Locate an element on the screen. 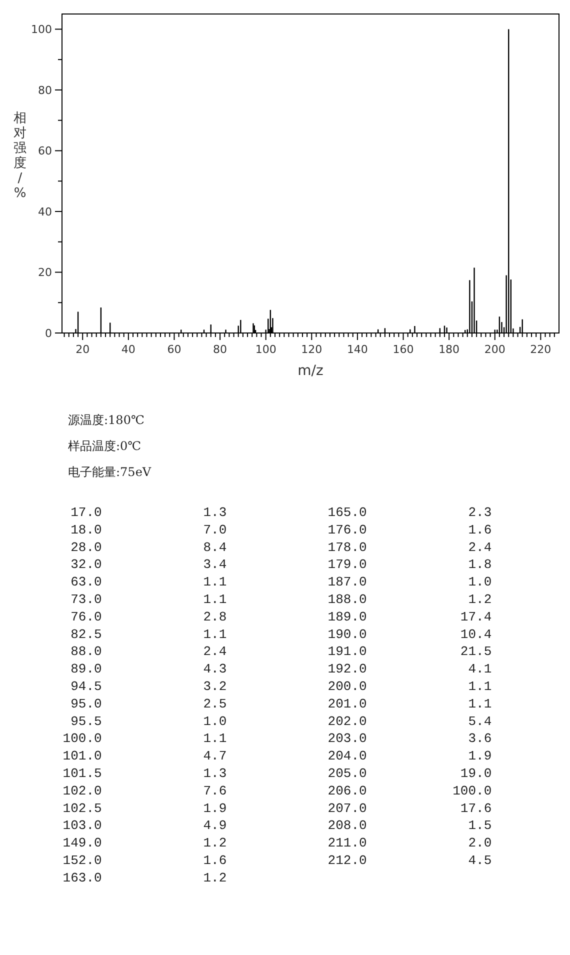  x-tick-label: 100 is located at coordinates (265, 349).